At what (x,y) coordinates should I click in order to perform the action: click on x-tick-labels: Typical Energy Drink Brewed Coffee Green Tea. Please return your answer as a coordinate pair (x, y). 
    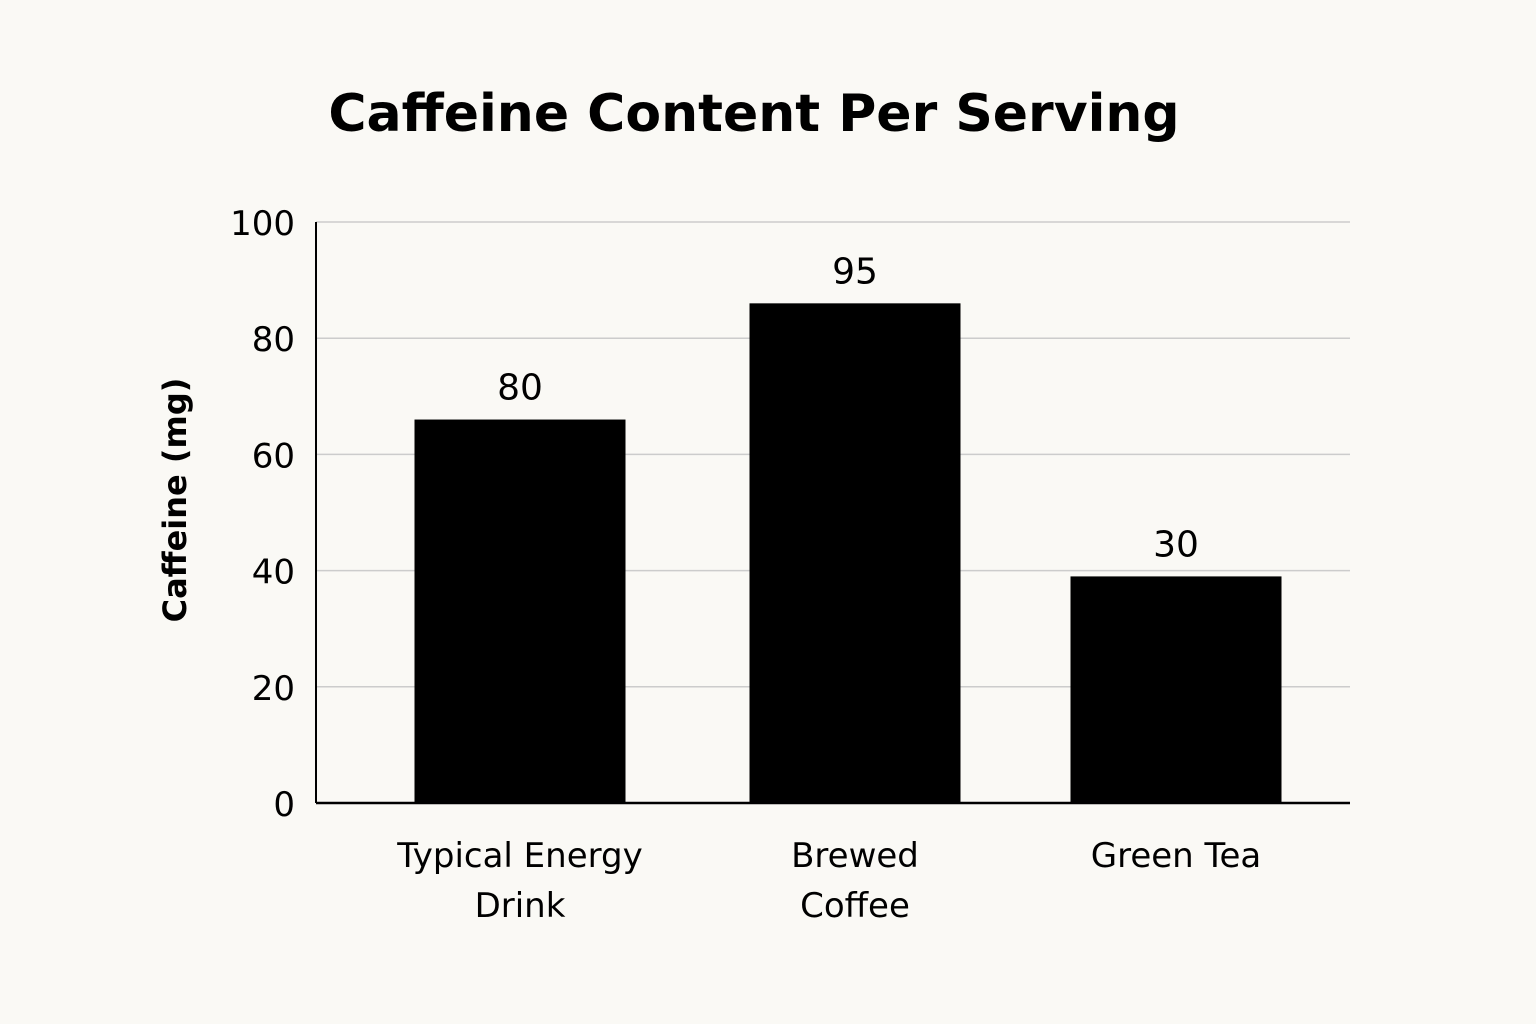
    Looking at the image, I should click on (828, 881).